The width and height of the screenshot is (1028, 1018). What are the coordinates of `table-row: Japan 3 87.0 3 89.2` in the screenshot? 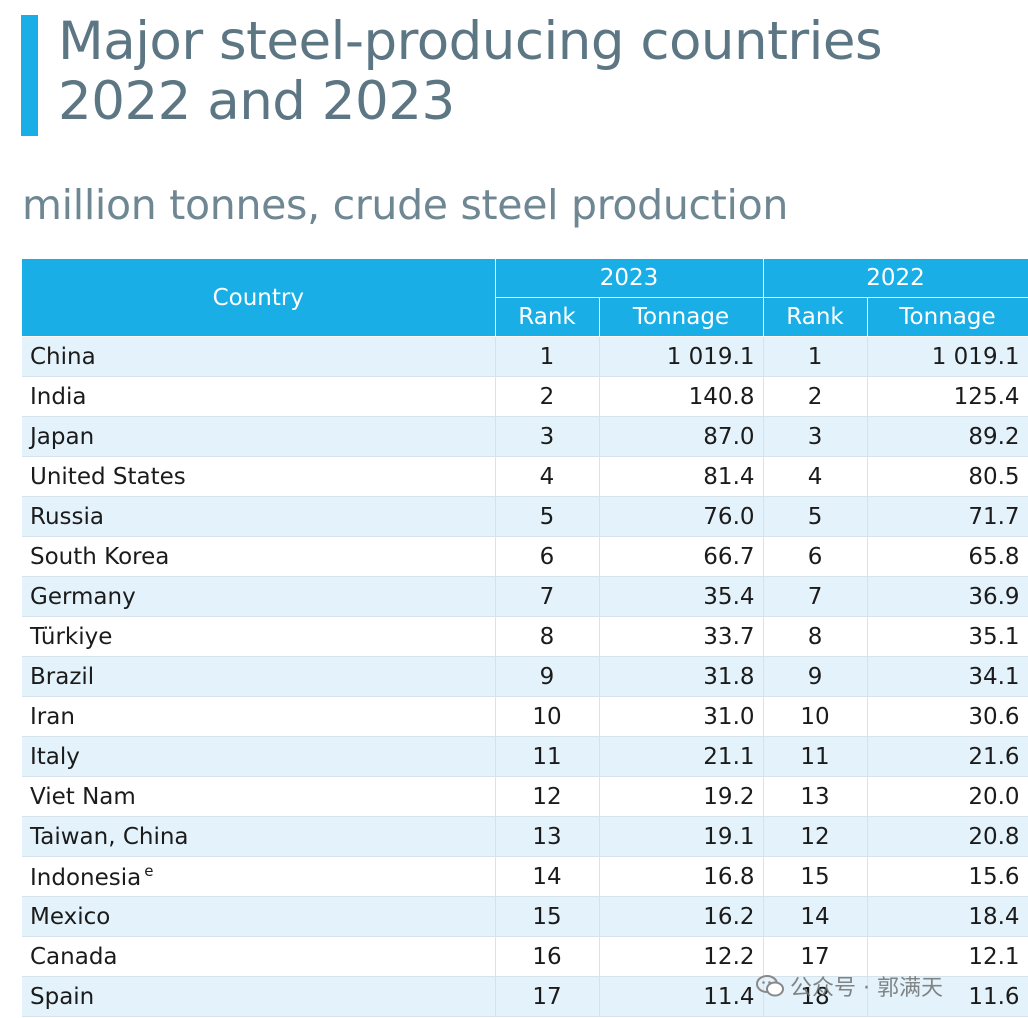 It's located at (525, 436).